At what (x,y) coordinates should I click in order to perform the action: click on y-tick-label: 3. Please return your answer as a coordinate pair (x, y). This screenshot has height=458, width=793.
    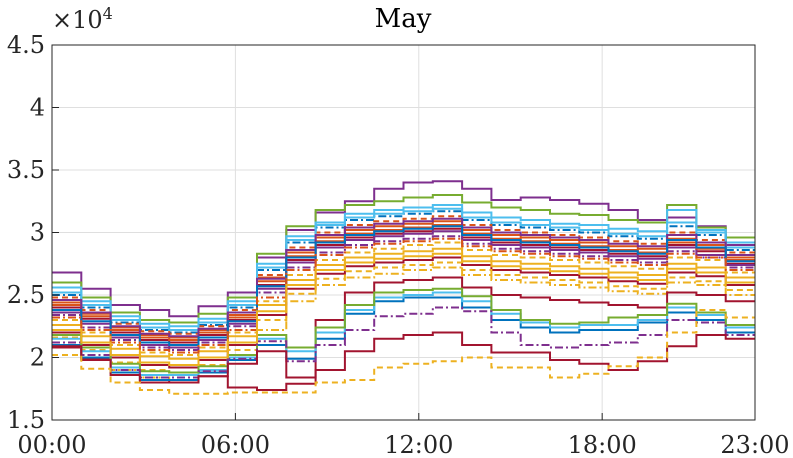
    Looking at the image, I should click on (37, 233).